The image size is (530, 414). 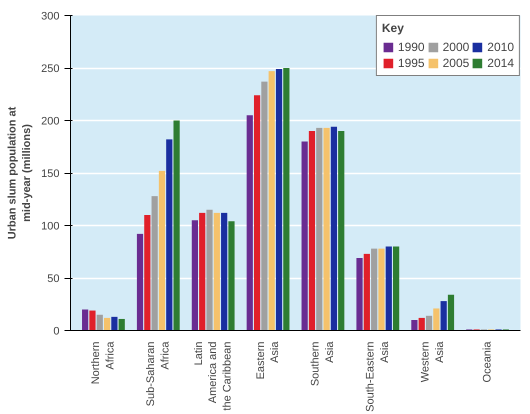 I want to click on y-tick-label: 50, so click(x=53, y=279).